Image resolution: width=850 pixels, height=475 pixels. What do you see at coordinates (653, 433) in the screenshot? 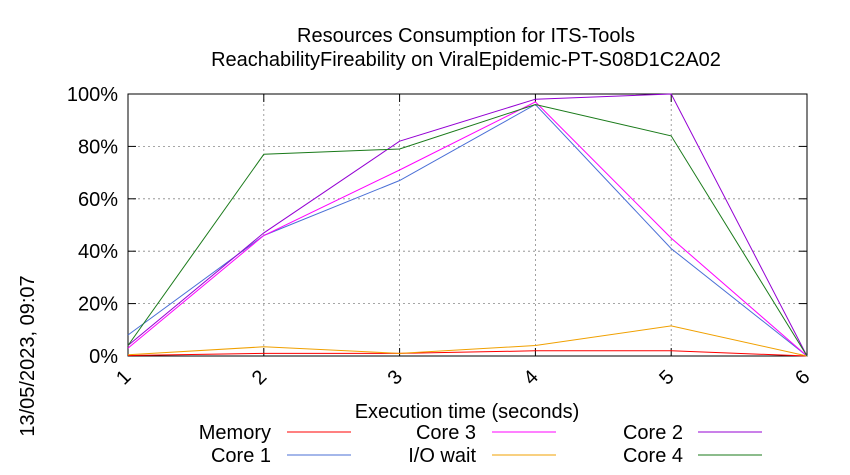
I see `legend-label-core-2: Core 2` at bounding box center [653, 433].